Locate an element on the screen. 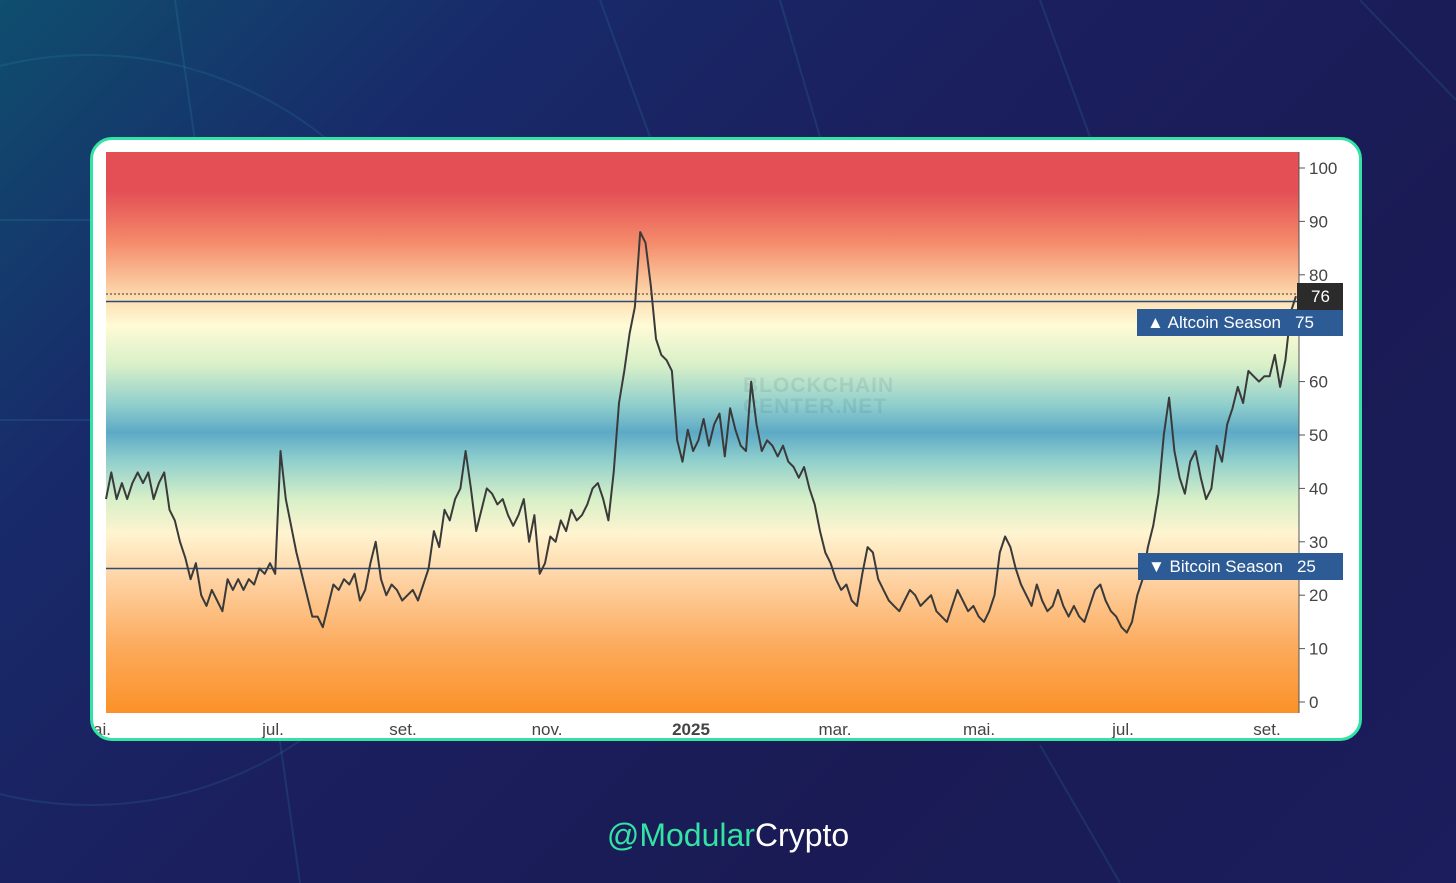  x-tick-label: 2025 is located at coordinates (691, 729).